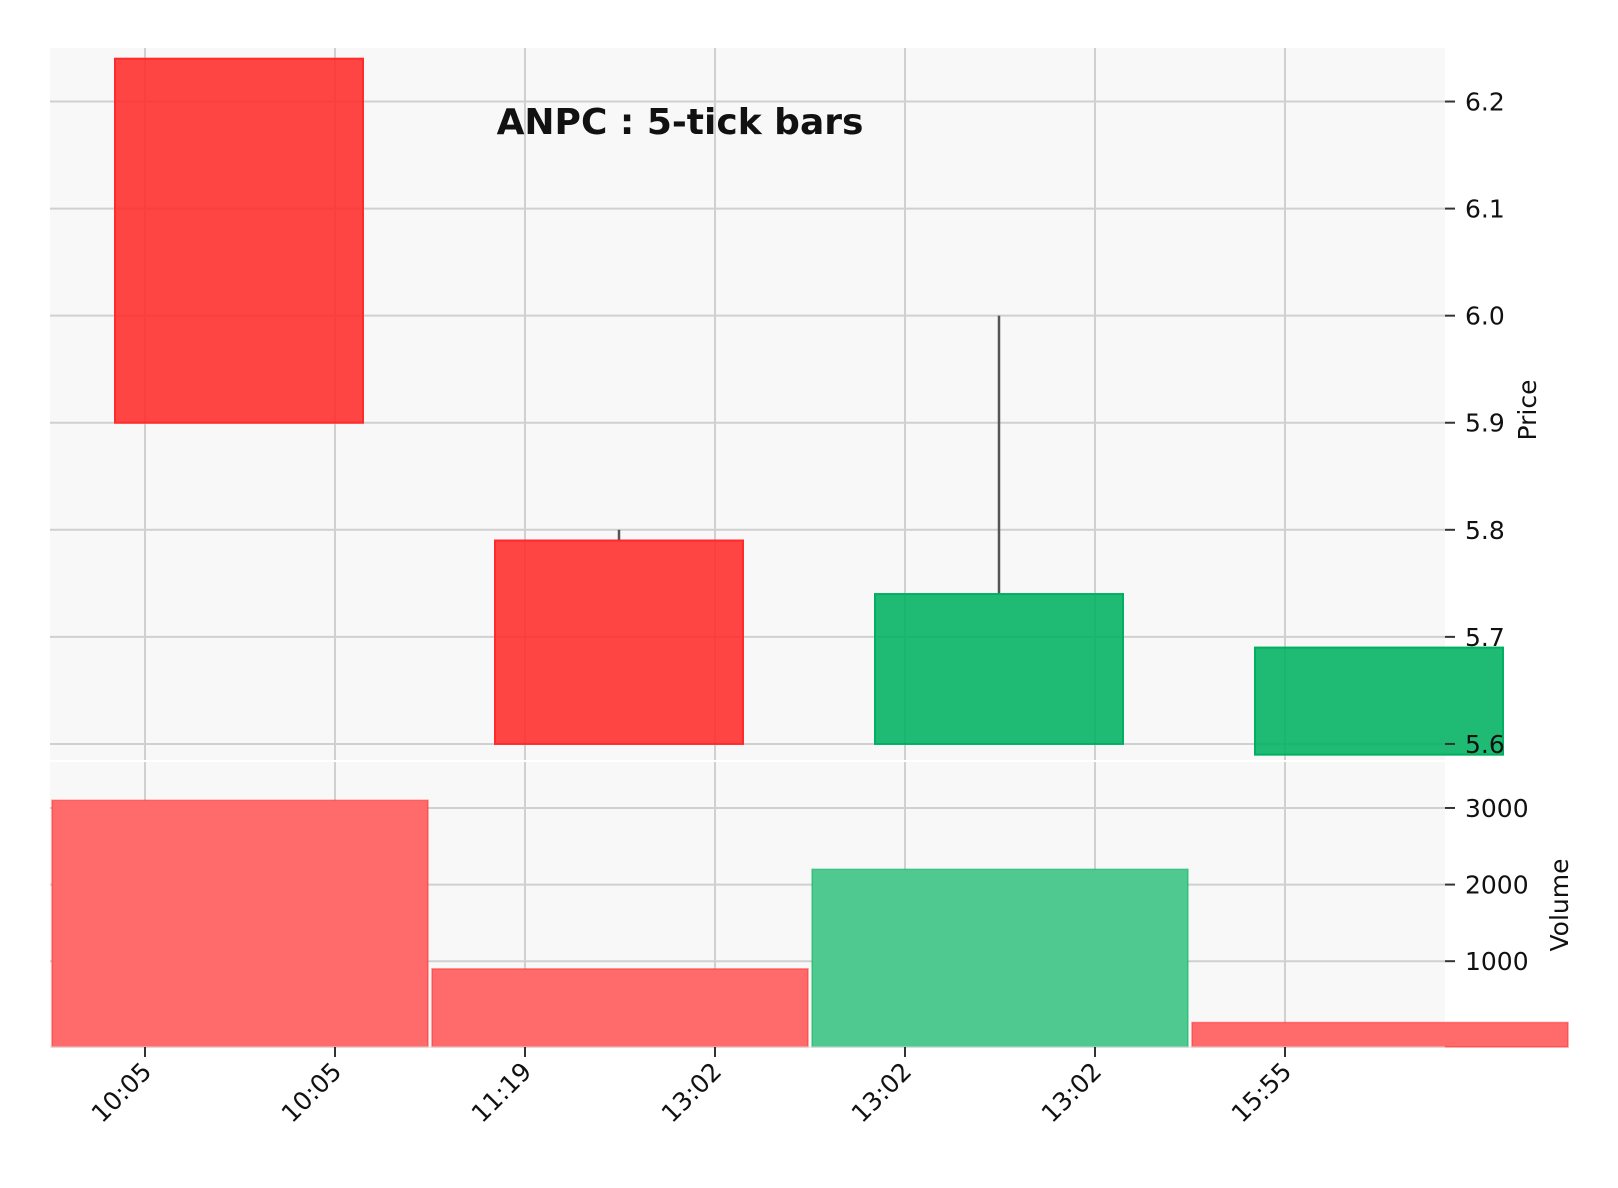 The height and width of the screenshot is (1188, 1618). I want to click on volume-tick-label: 2000, so click(1497, 885).